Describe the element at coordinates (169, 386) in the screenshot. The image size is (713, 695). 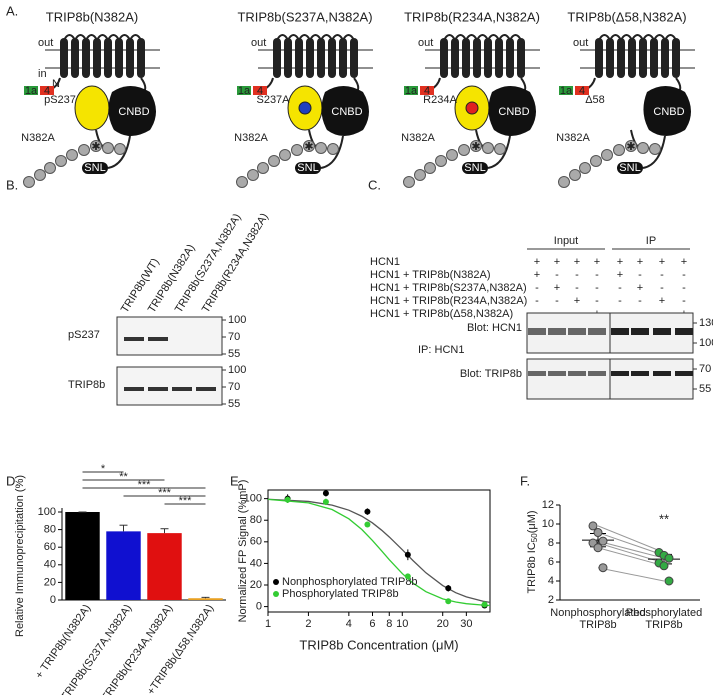
I see `blot` at that location.